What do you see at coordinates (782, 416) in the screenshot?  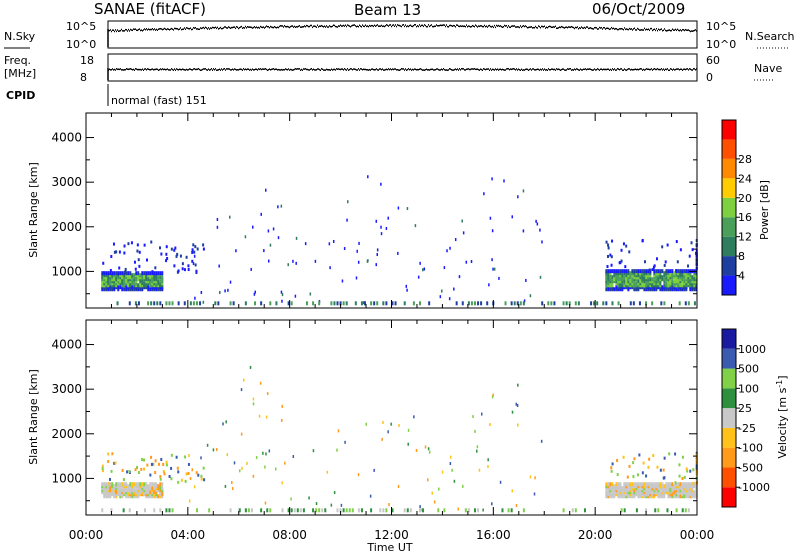 I see `velocity-colorbar-label: Velocity [m s-1]` at bounding box center [782, 416].